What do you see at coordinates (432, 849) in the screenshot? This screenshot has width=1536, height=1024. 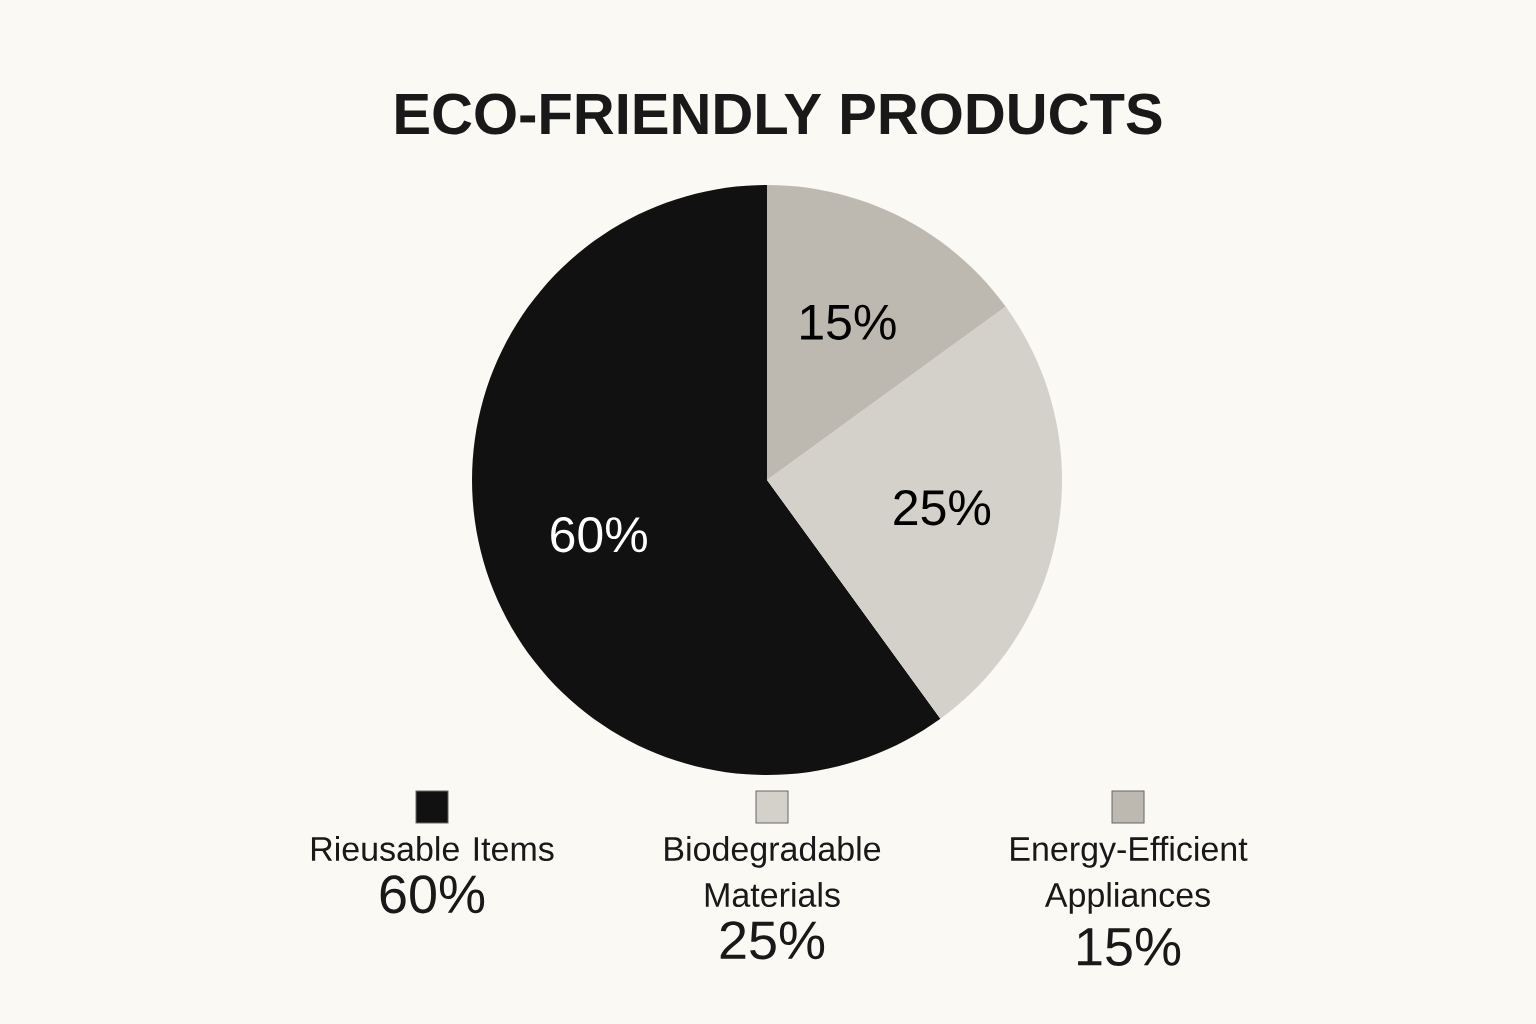 I see `legend-label: Rieusable Items` at bounding box center [432, 849].